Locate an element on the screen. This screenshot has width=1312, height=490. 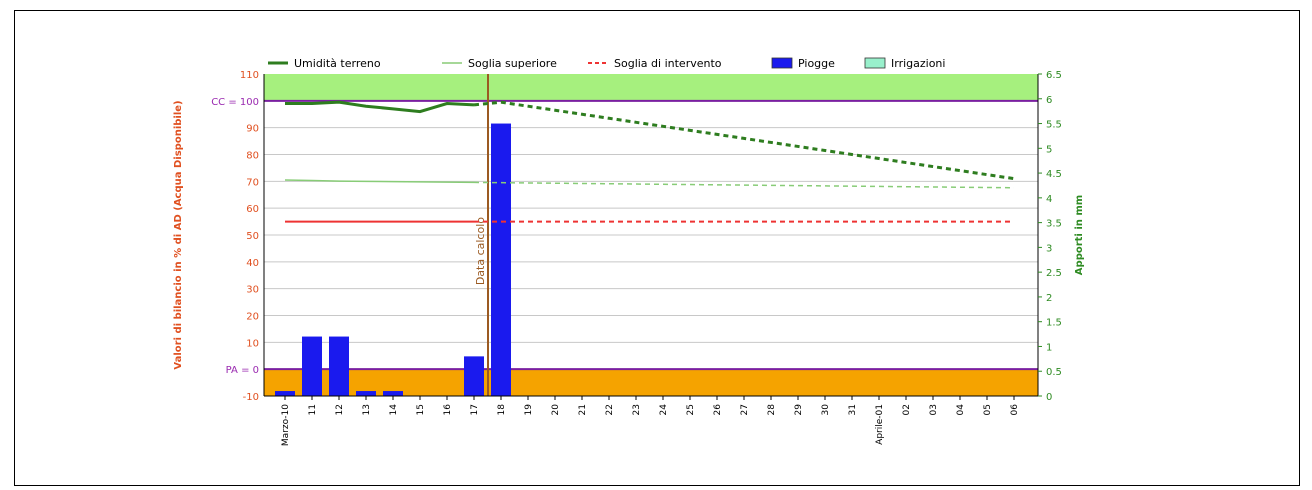
series-soglia-superiore-forecast is located at coordinates (744, 185).